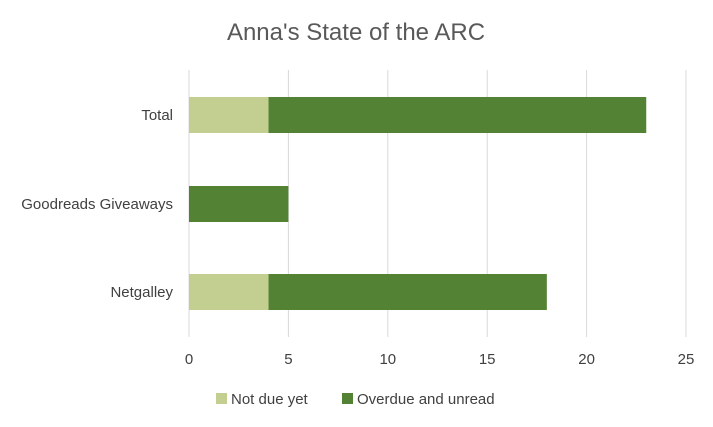 The width and height of the screenshot is (713, 427). What do you see at coordinates (487, 359) in the screenshot?
I see `x-tick-label: 15` at bounding box center [487, 359].